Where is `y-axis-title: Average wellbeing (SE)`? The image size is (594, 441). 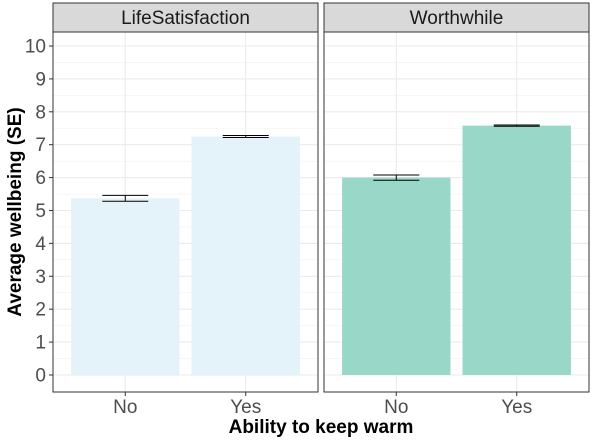
y-axis-title: Average wellbeing (SE) is located at coordinates (15, 211).